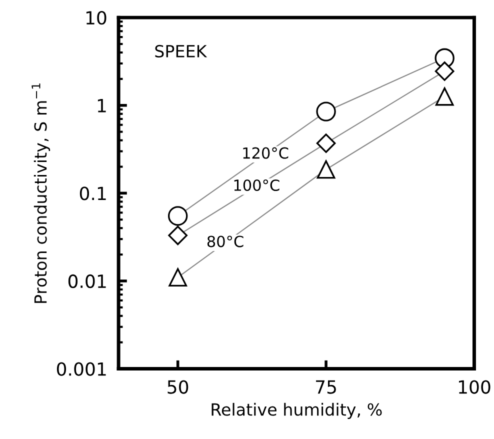  I want to click on x-axis-title: Relative humidity, %, so click(297, 411).